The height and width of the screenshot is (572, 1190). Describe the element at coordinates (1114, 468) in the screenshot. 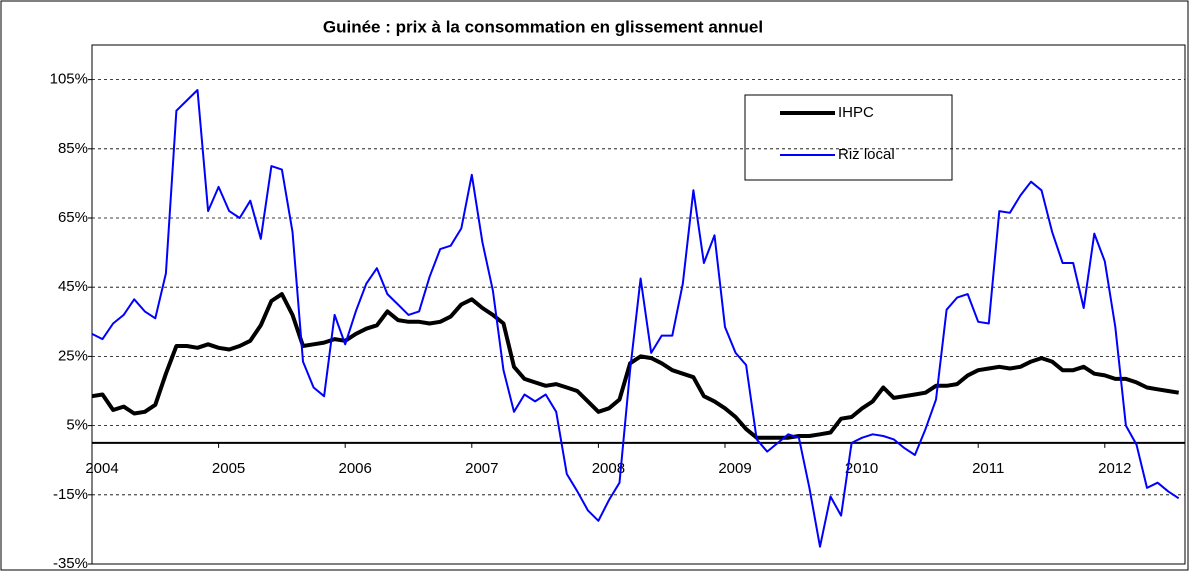

I see `x-tick-label: 2012` at that location.